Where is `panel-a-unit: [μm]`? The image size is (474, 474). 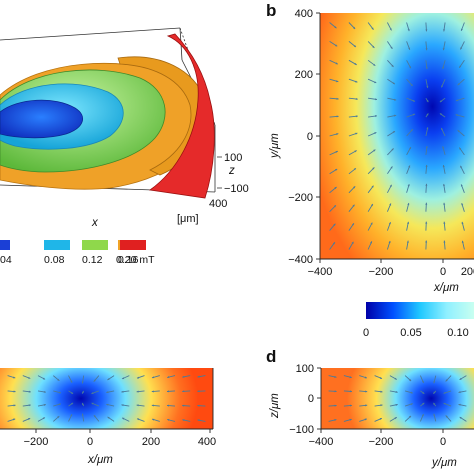
panel-a-unit: [μm] is located at coordinates (188, 219).